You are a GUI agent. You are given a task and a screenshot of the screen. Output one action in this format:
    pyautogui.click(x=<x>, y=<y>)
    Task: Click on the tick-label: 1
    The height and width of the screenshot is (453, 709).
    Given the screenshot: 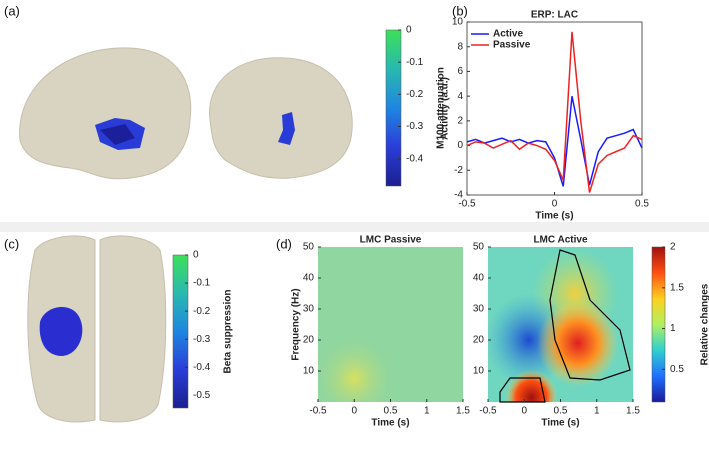 What is the action you would take?
    pyautogui.click(x=673, y=328)
    